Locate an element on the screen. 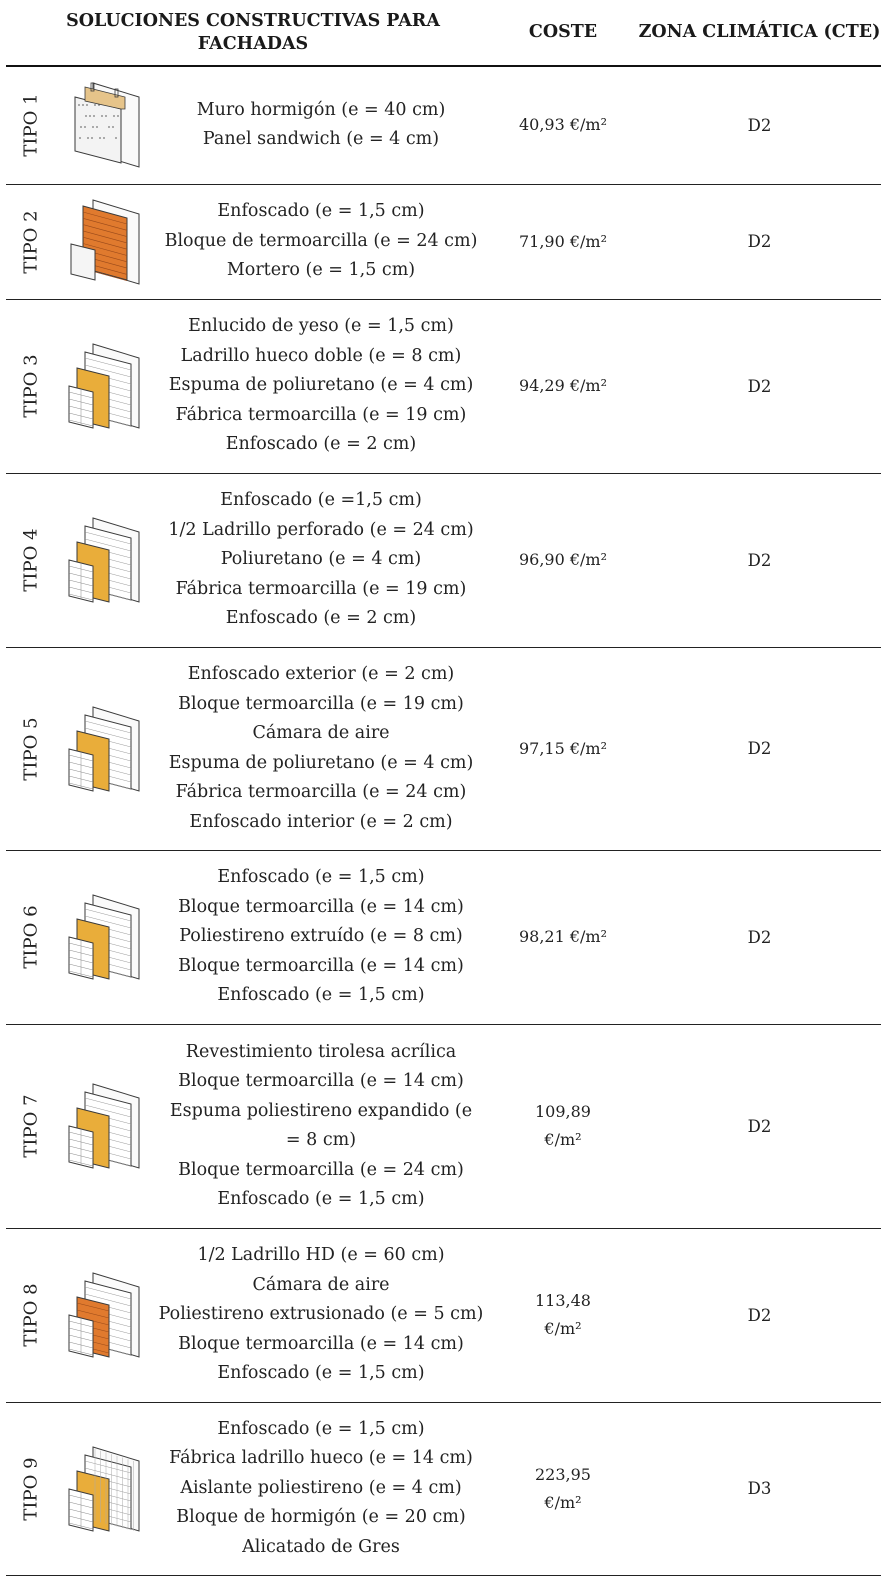 The height and width of the screenshot is (1576, 881). tipo-label: TIPO 2 is located at coordinates (31, 241).